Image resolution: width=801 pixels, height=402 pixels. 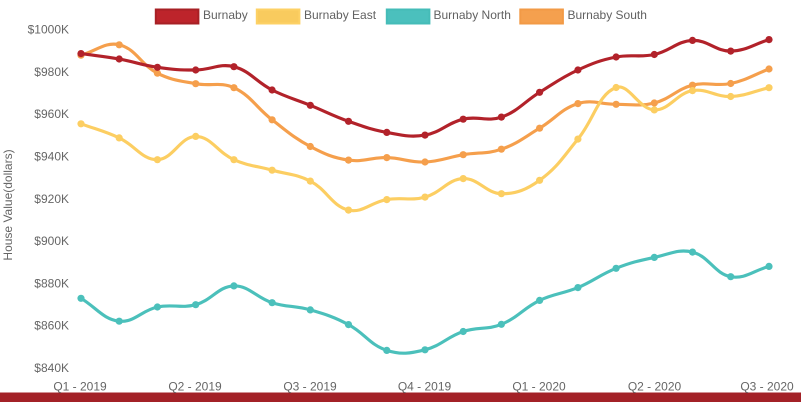 What do you see at coordinates (51, 157) in the screenshot?
I see `svg-text: $940K` at bounding box center [51, 157].